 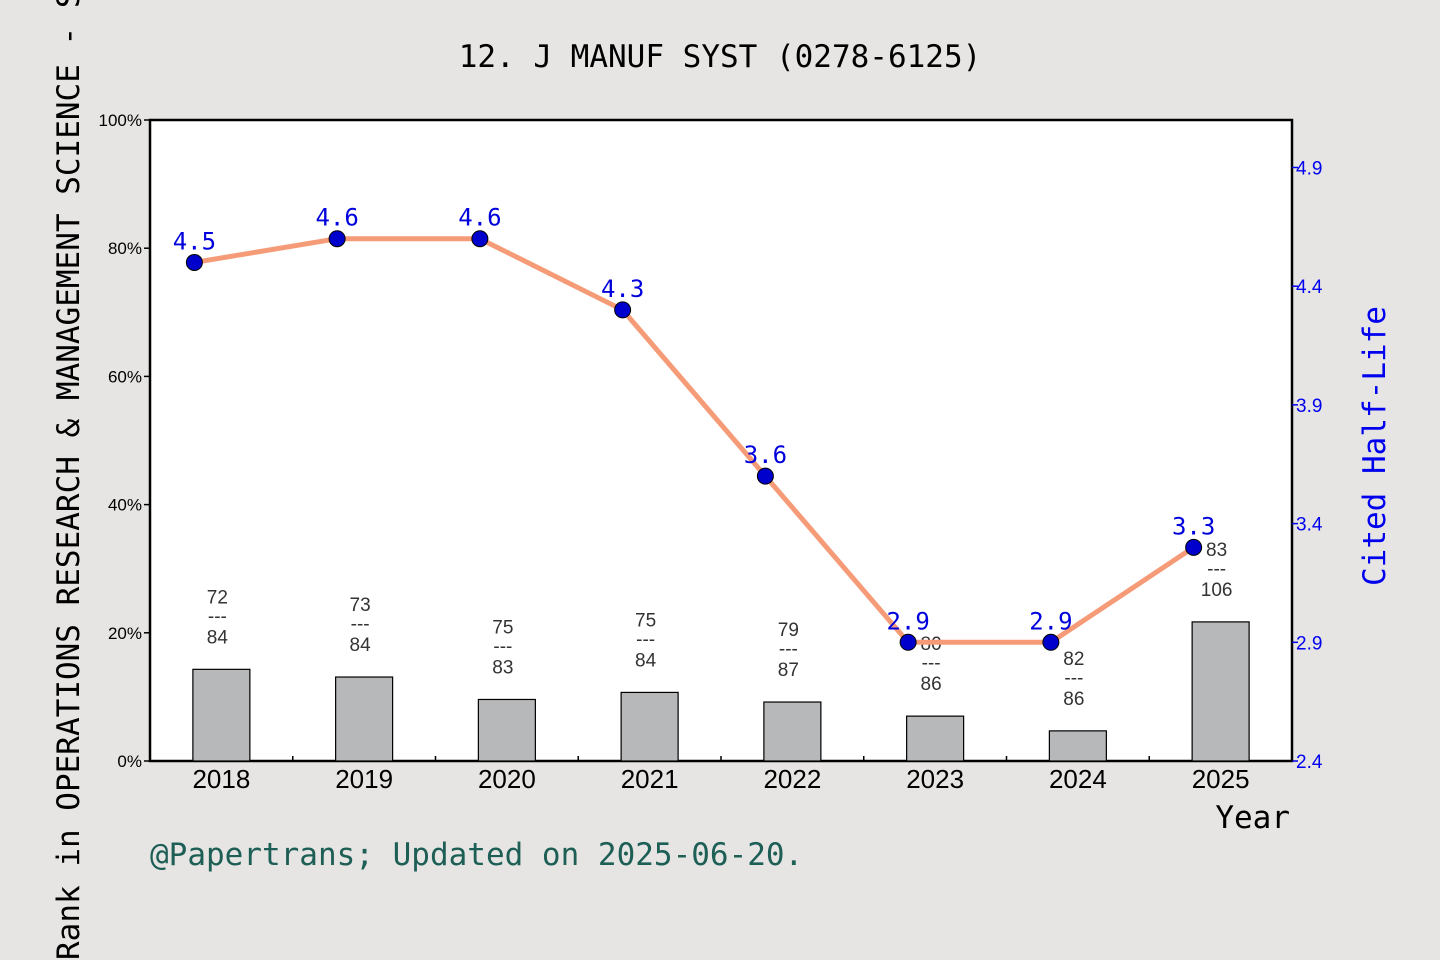 I want to click on rank-label-2021: 75, so click(x=645, y=620).